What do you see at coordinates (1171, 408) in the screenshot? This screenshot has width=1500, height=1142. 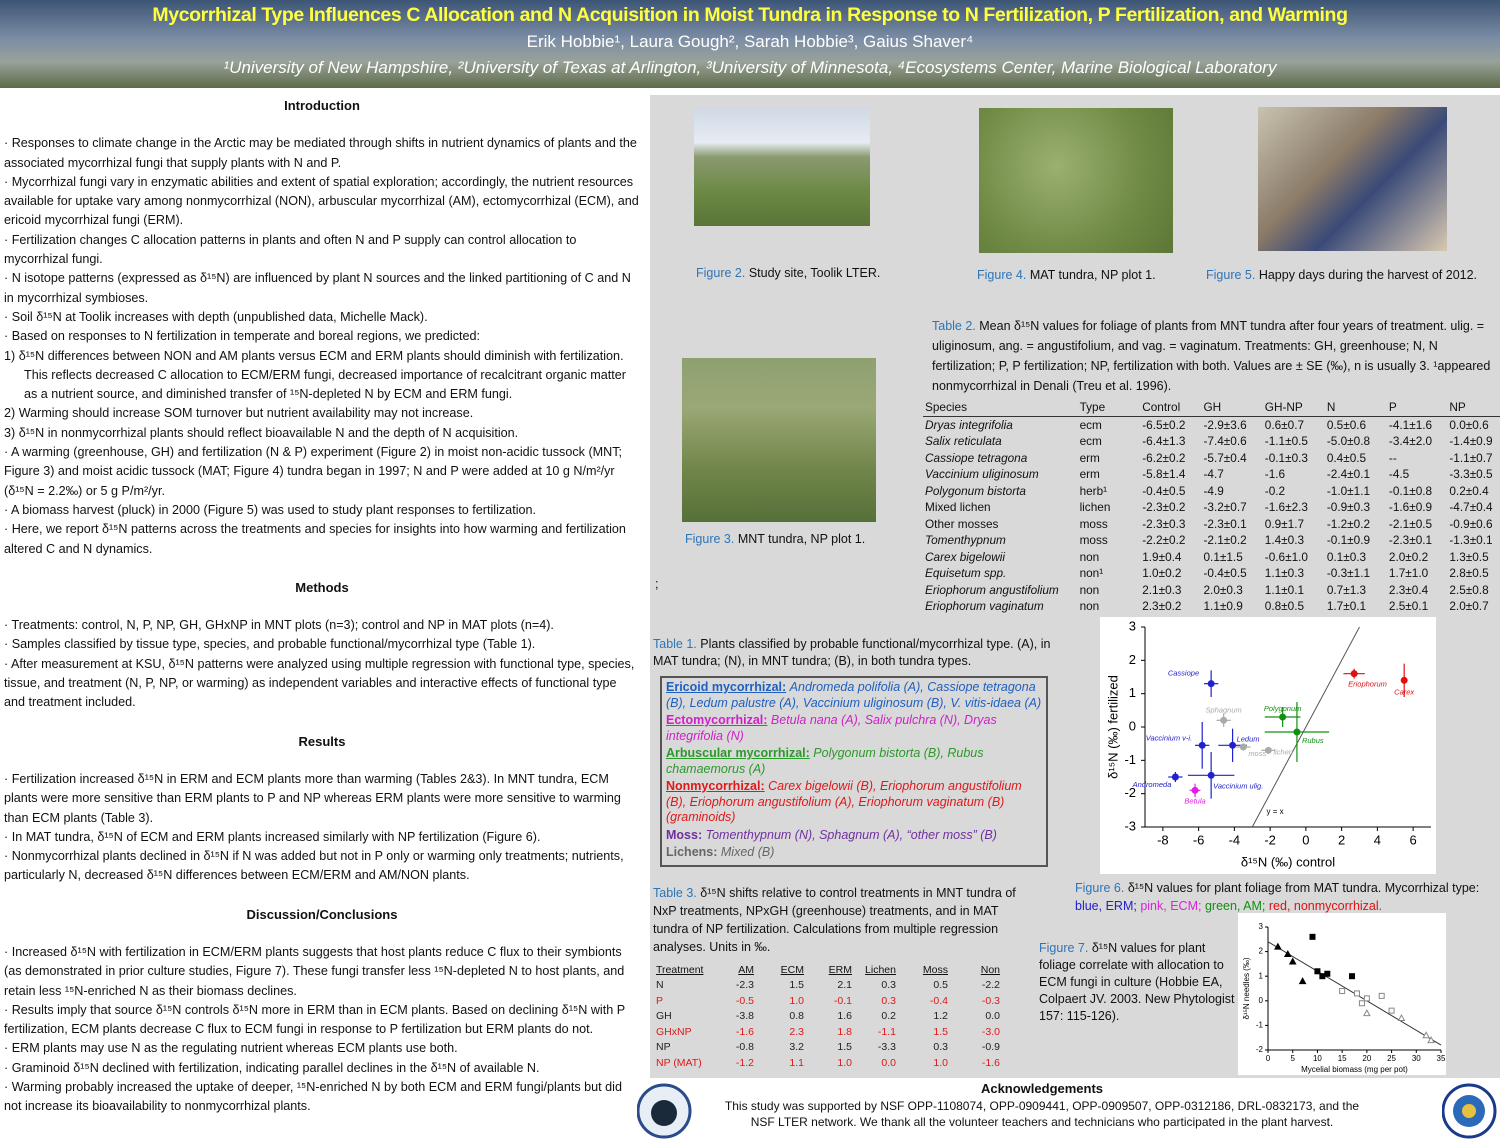 I see `column-header: Control` at bounding box center [1171, 408].